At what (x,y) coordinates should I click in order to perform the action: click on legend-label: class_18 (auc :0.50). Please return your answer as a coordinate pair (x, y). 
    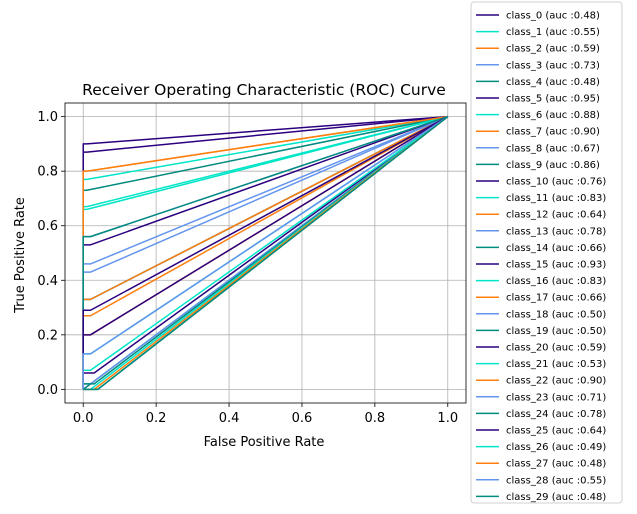
    Looking at the image, I should click on (556, 314).